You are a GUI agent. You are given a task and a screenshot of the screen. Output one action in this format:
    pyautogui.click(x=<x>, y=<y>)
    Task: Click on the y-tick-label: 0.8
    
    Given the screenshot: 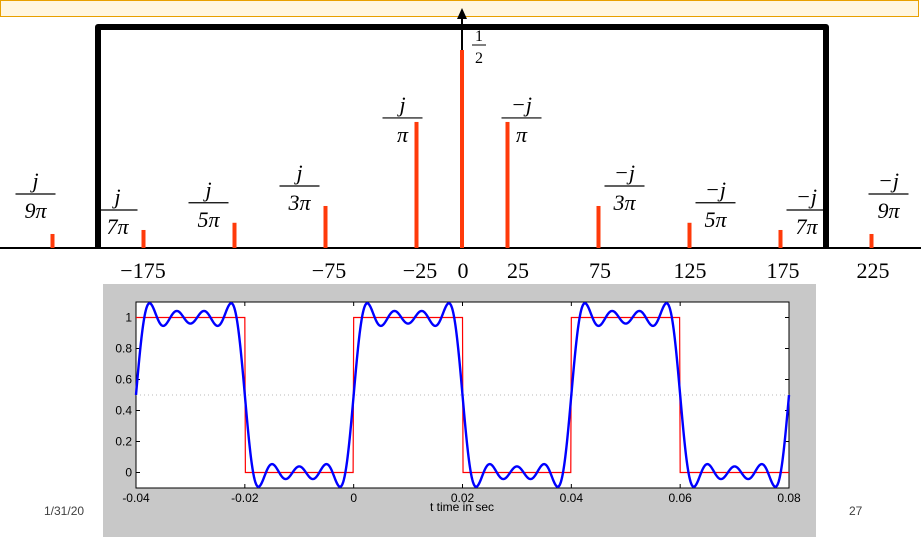 What is the action you would take?
    pyautogui.click(x=123, y=349)
    